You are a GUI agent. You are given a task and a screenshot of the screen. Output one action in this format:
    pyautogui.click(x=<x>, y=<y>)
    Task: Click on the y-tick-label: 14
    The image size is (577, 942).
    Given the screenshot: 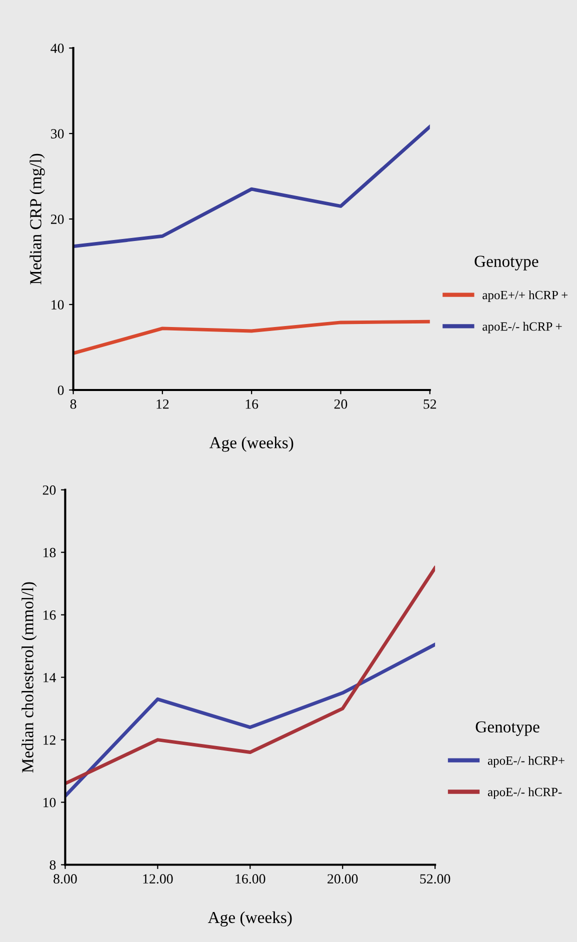 What is the action you would take?
    pyautogui.click(x=50, y=677)
    